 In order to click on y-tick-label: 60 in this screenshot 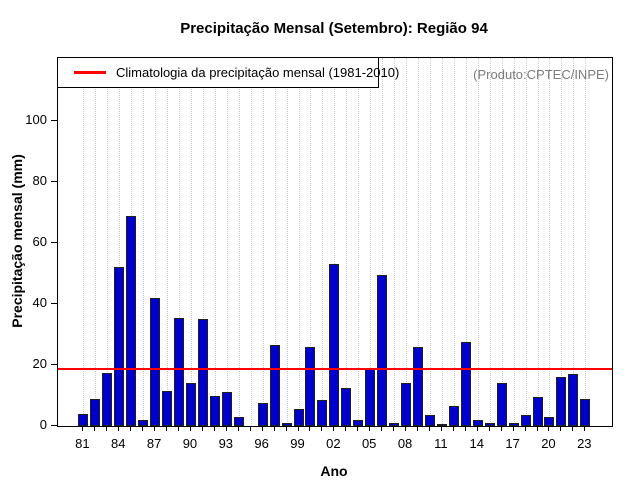, I will do `click(39, 242)`.